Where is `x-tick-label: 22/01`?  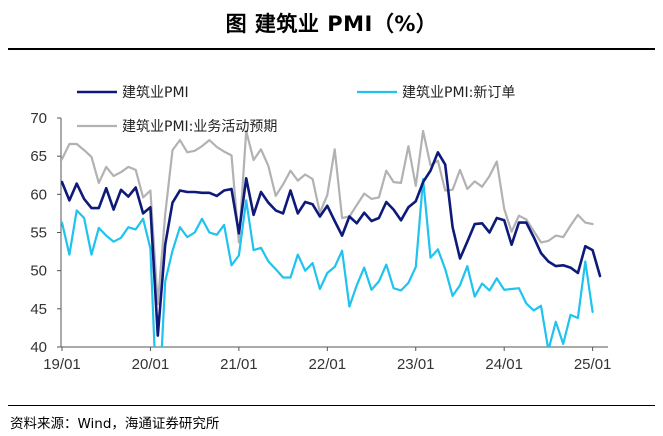 x-tick-label: 22/01 is located at coordinates (328, 364).